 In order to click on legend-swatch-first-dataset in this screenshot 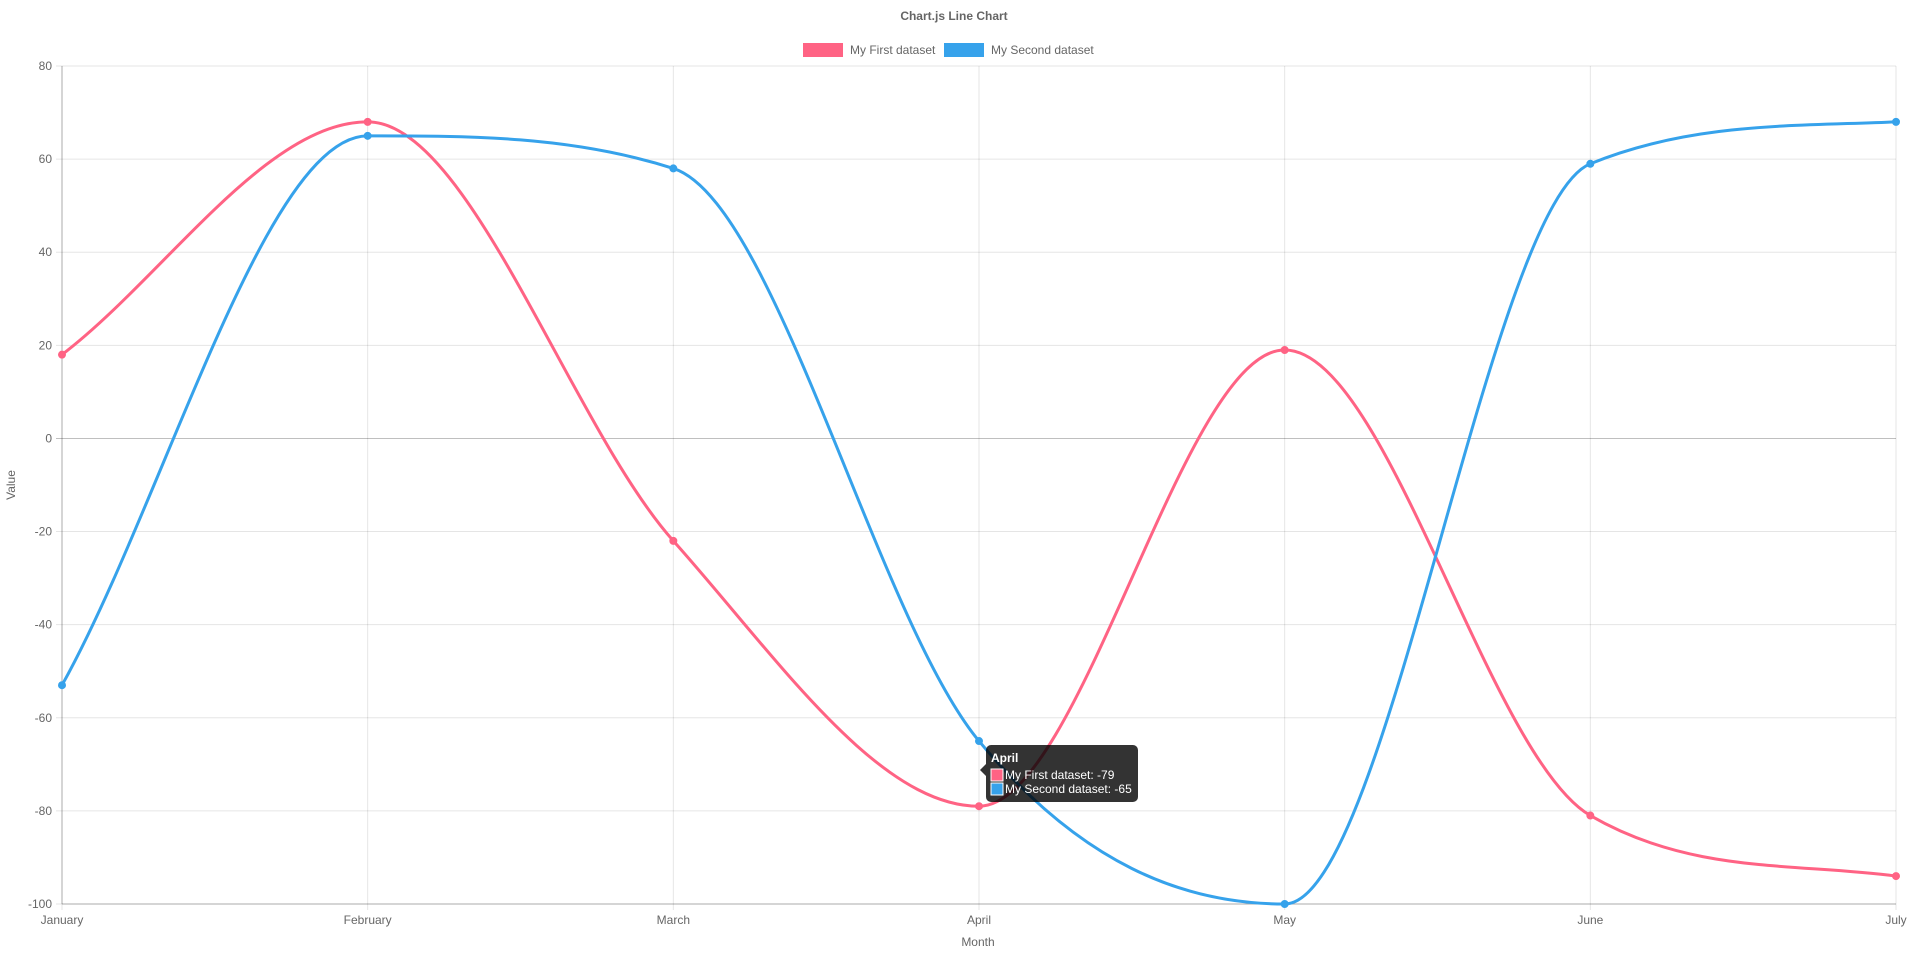, I will do `click(823, 50)`.